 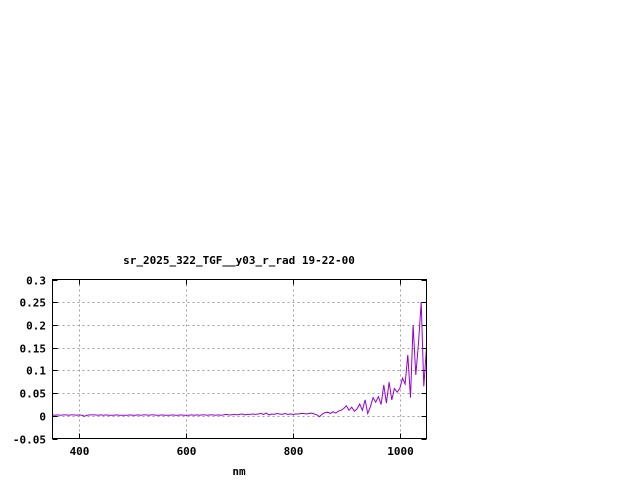 What do you see at coordinates (36, 326) in the screenshot?
I see `y-tick-label: 0.2` at bounding box center [36, 326].